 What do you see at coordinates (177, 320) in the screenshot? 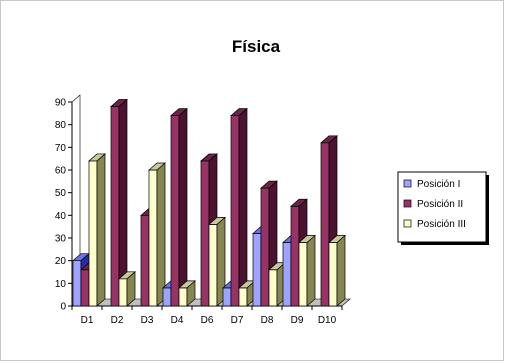
I see `x-tick-label: D4` at bounding box center [177, 320].